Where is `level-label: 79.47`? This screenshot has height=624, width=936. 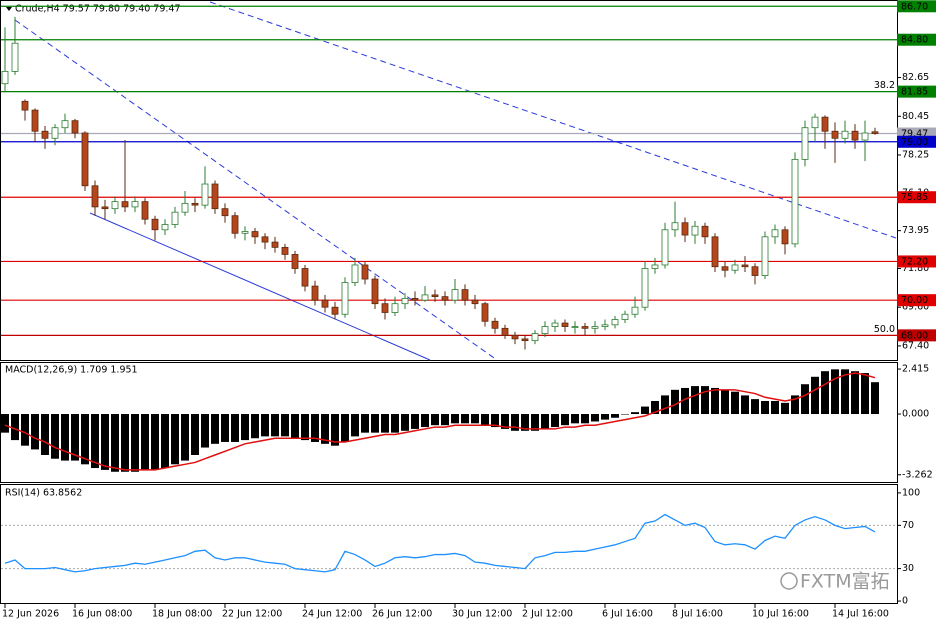
level-label: 79.47 is located at coordinates (914, 134).